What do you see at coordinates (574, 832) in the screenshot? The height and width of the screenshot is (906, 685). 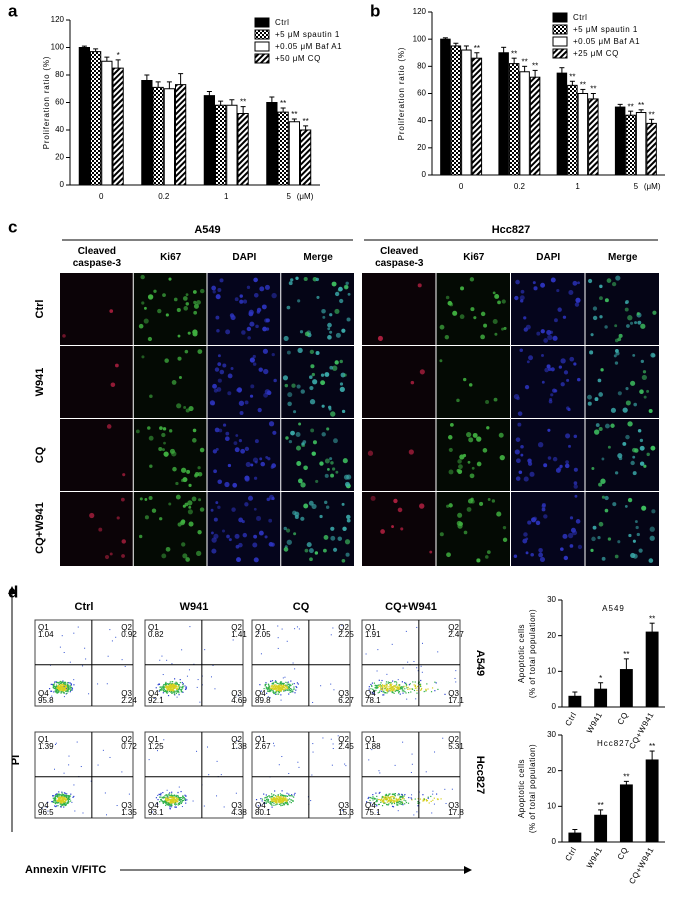 I see `error-bar` at bounding box center [574, 832].